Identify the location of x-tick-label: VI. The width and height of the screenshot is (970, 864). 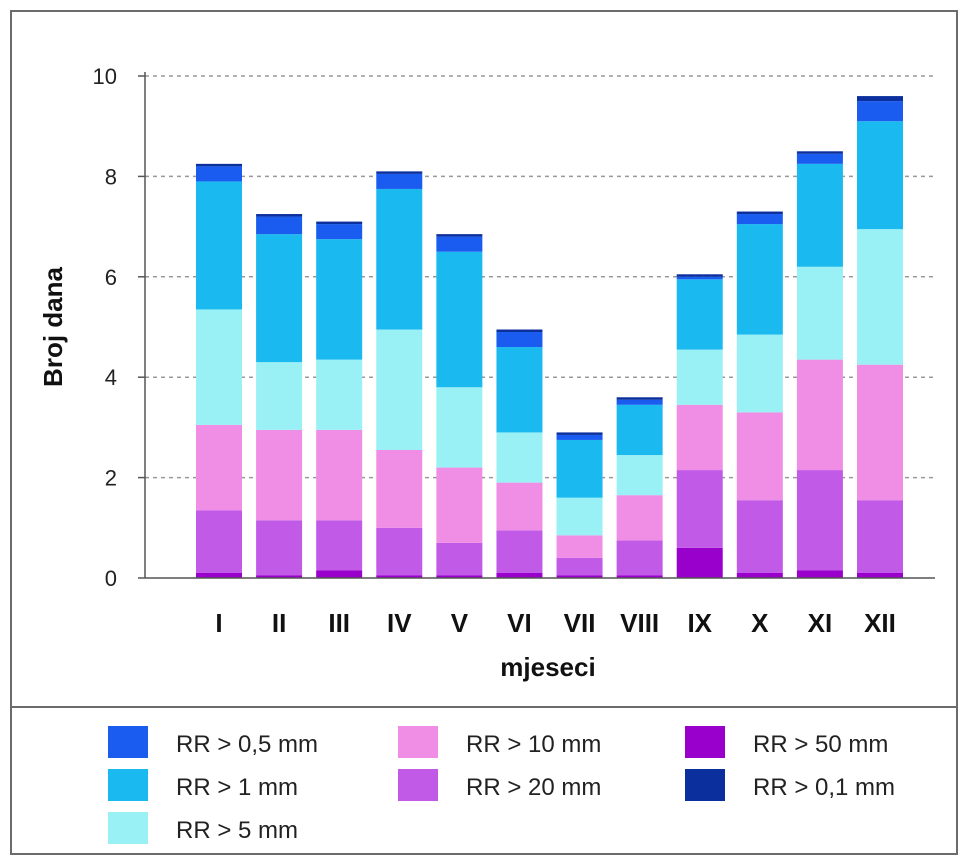
(519, 623).